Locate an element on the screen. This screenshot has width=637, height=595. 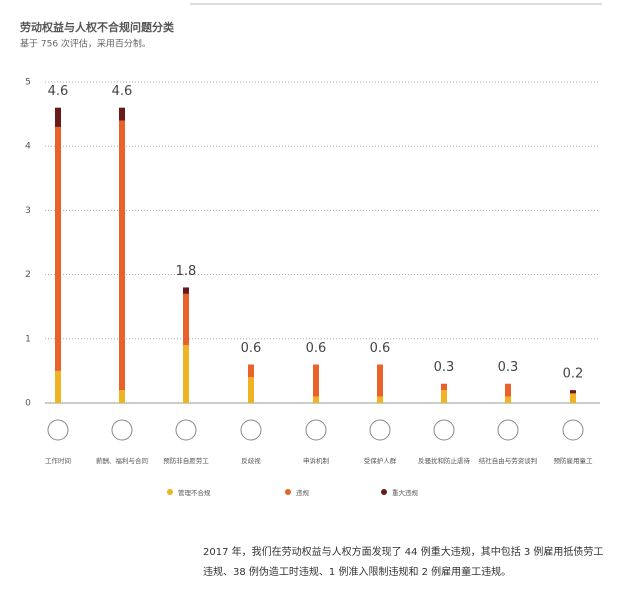
x-tick-label: 反骚扰和防止虐待 is located at coordinates (444, 460).